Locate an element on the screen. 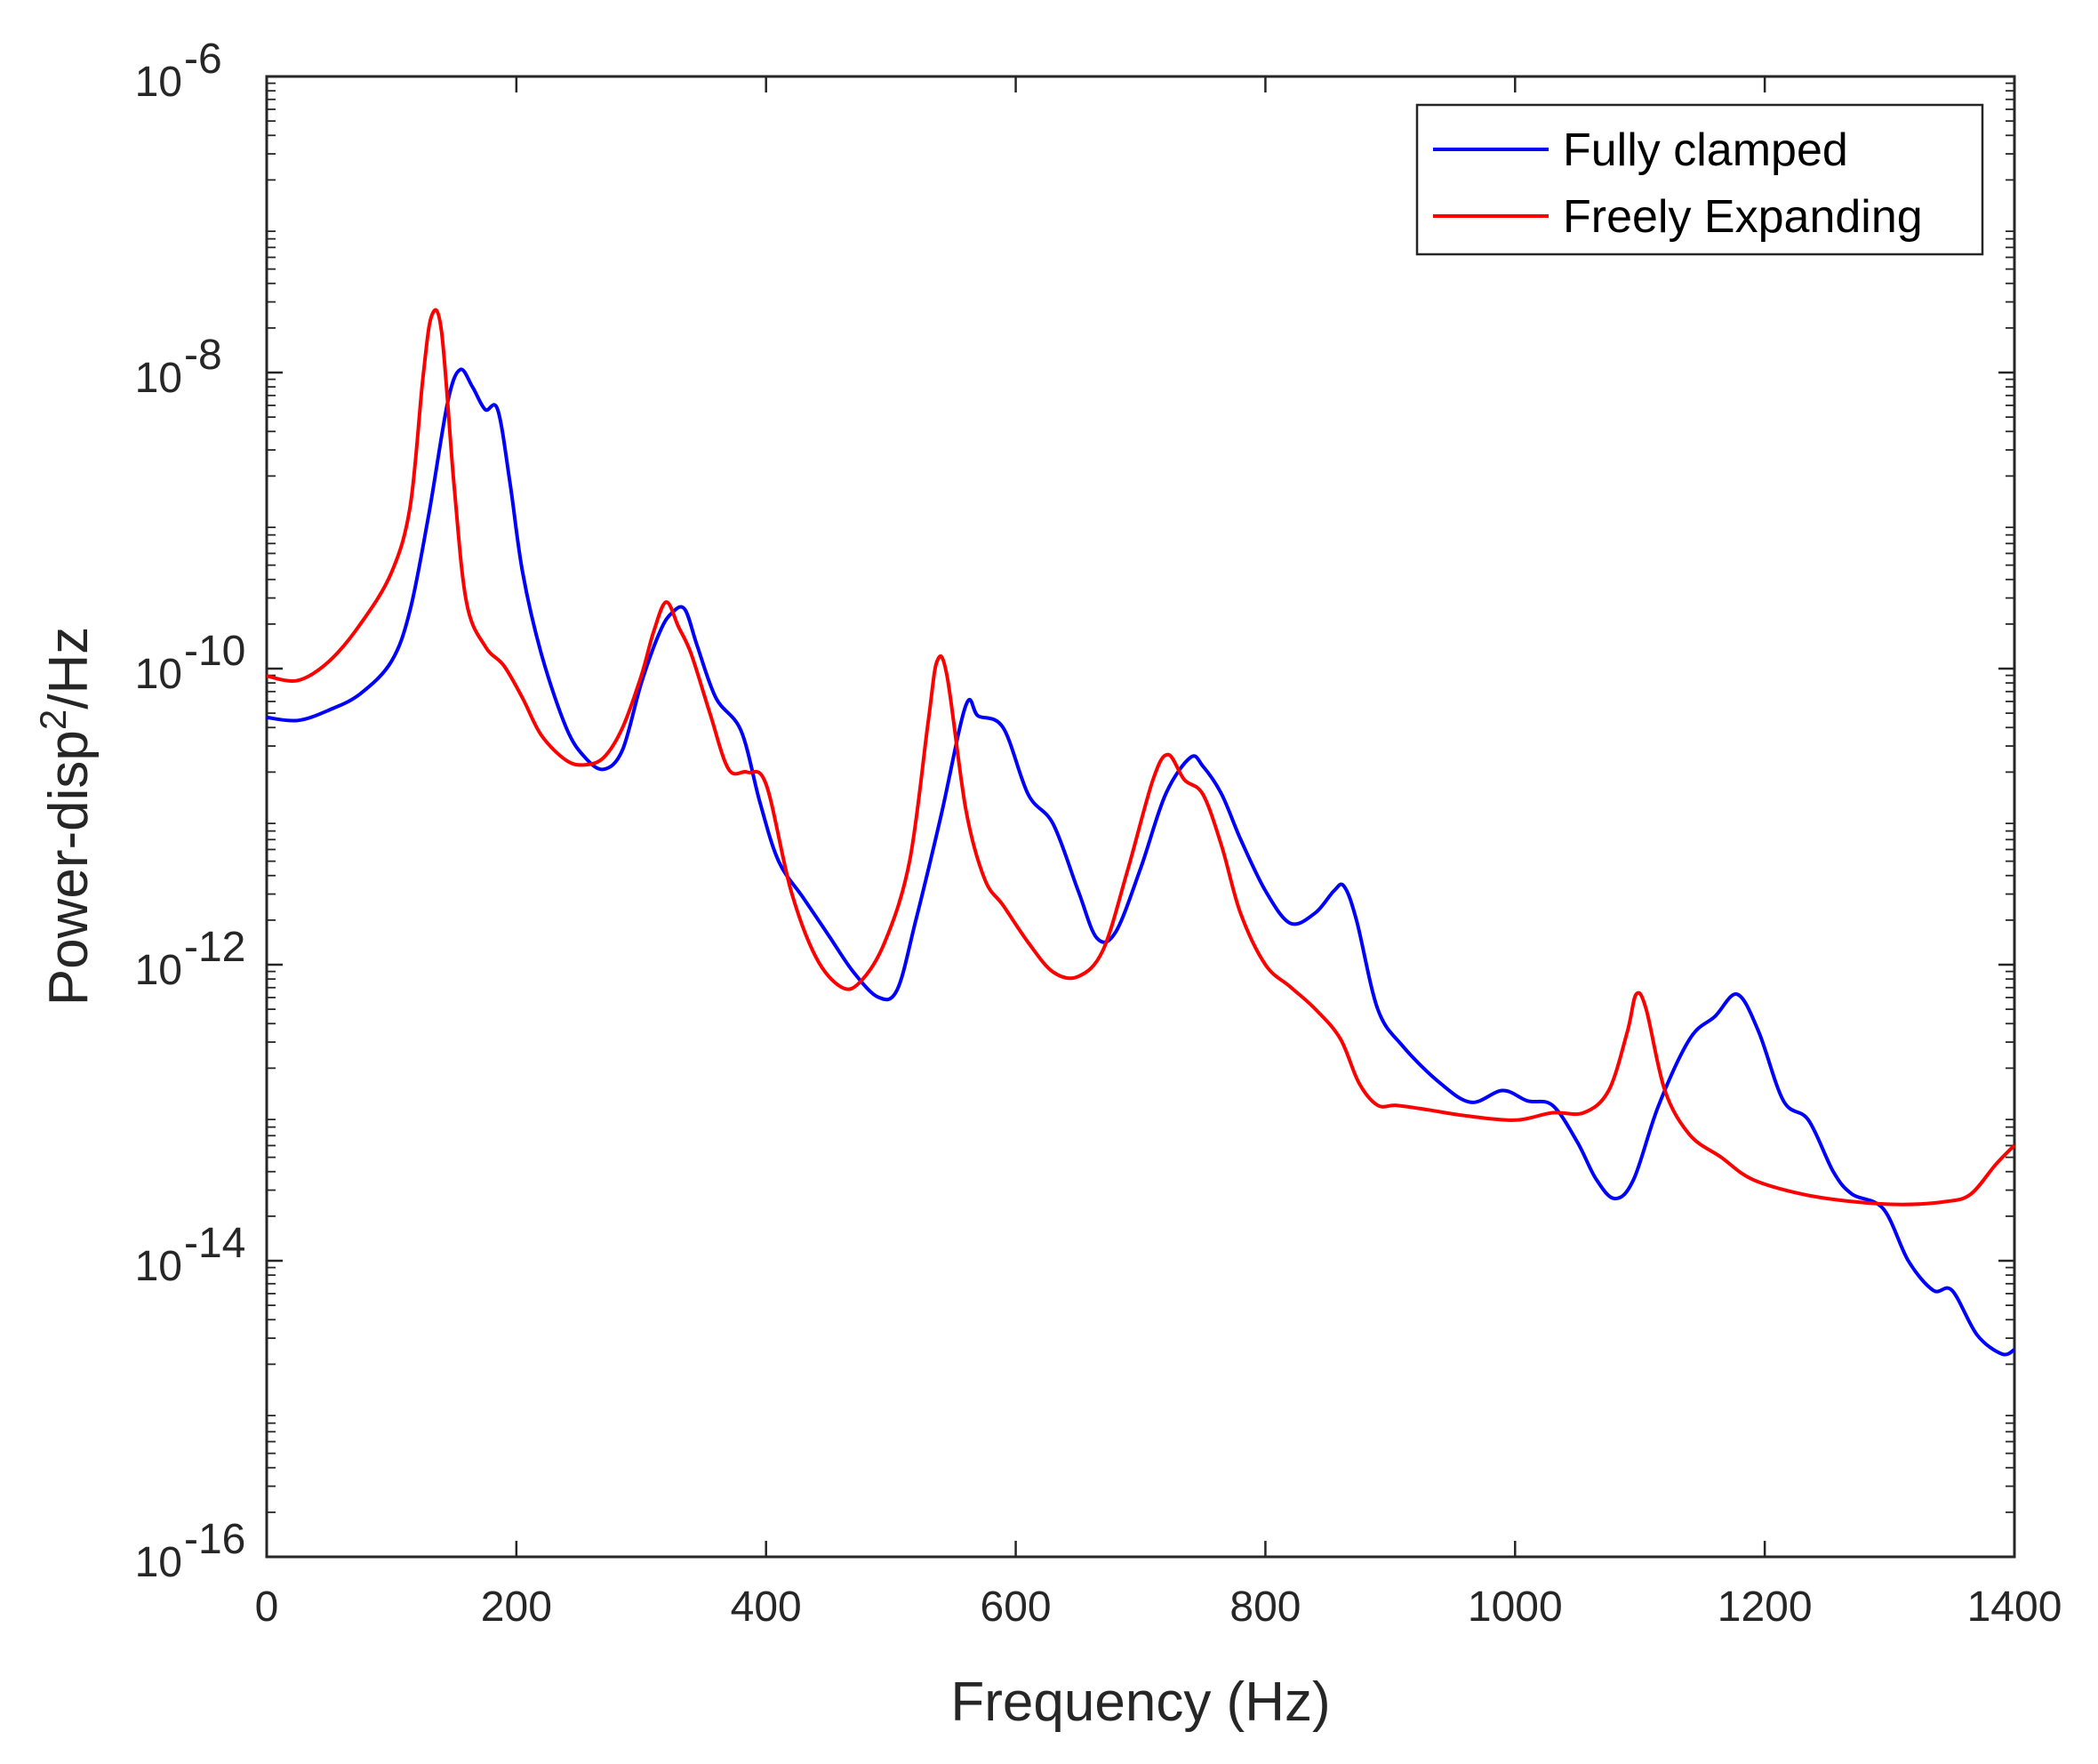 The height and width of the screenshot is (1764, 2098). legend-label-freely-expanding: Freely Expanding is located at coordinates (1743, 217).